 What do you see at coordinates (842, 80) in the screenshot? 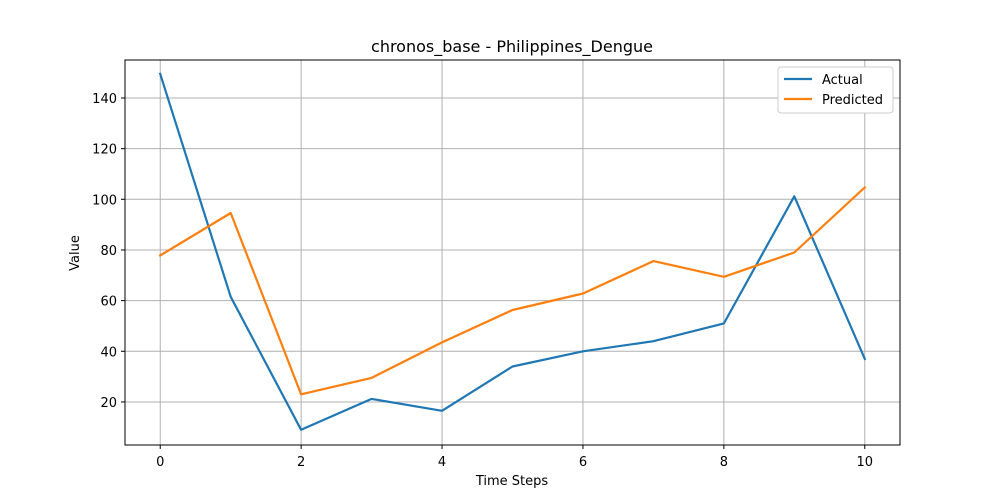
I see `legend-label-actual: Actual` at bounding box center [842, 80].